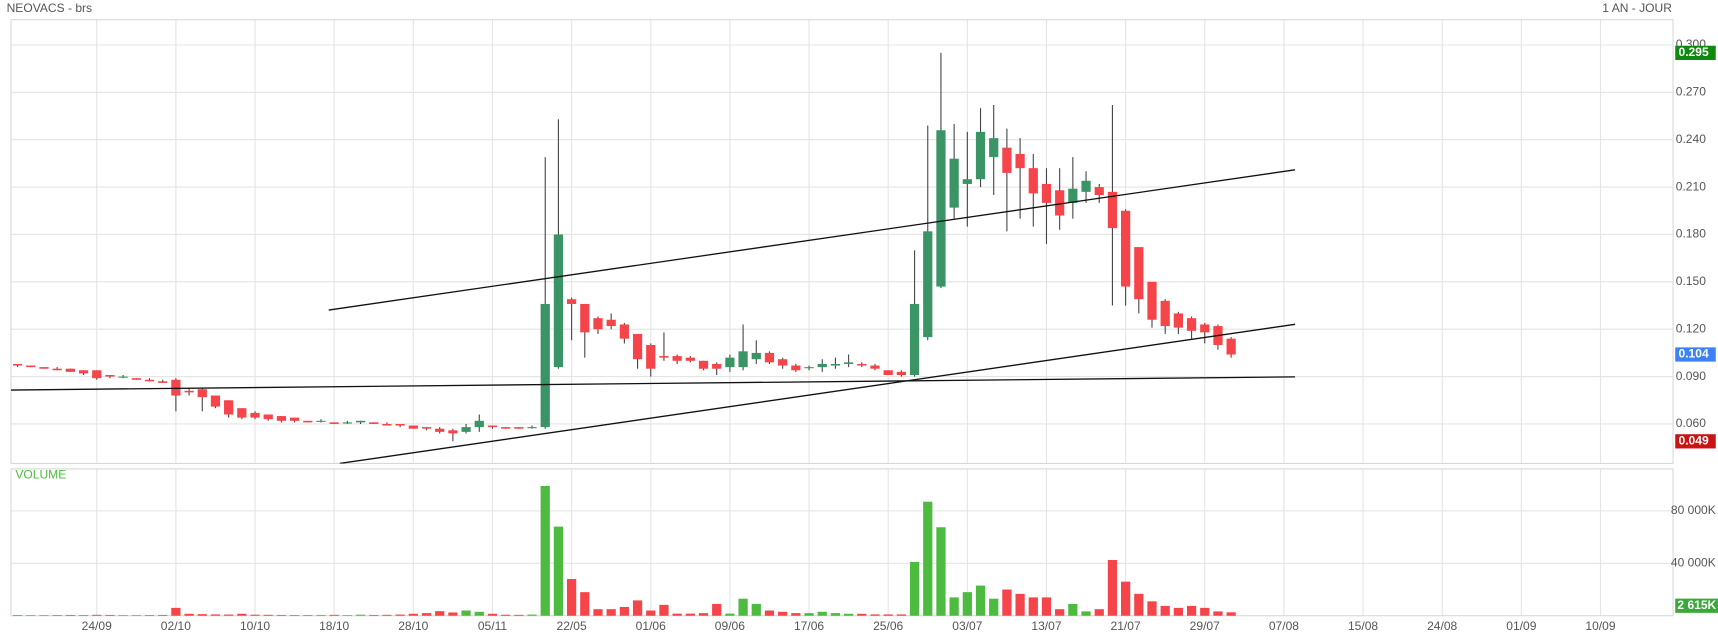  What do you see at coordinates (1521, 626) in the screenshot?
I see `x-tick-label: 01/09` at bounding box center [1521, 626].